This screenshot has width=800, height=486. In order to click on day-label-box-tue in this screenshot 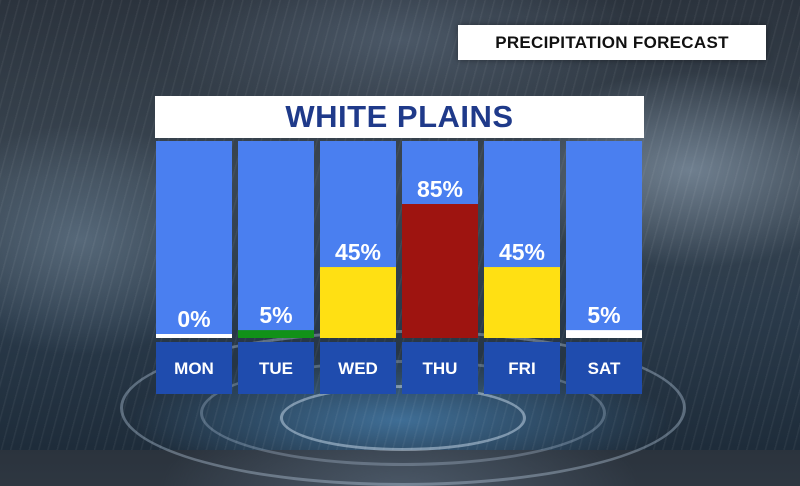, I will do `click(276, 368)`.